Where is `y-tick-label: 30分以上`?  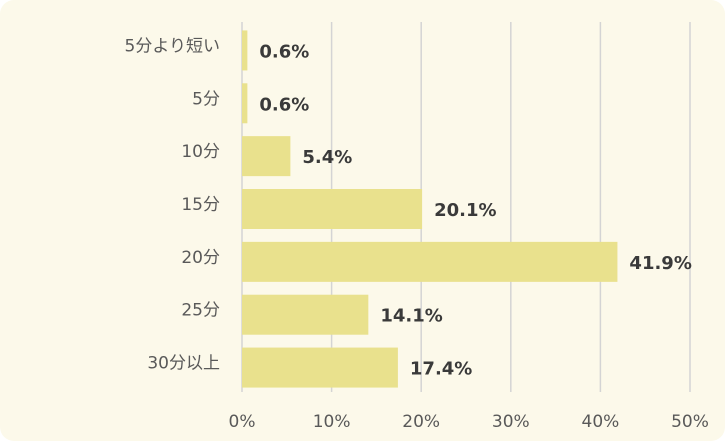 y-tick-label: 30分以上 is located at coordinates (183, 364).